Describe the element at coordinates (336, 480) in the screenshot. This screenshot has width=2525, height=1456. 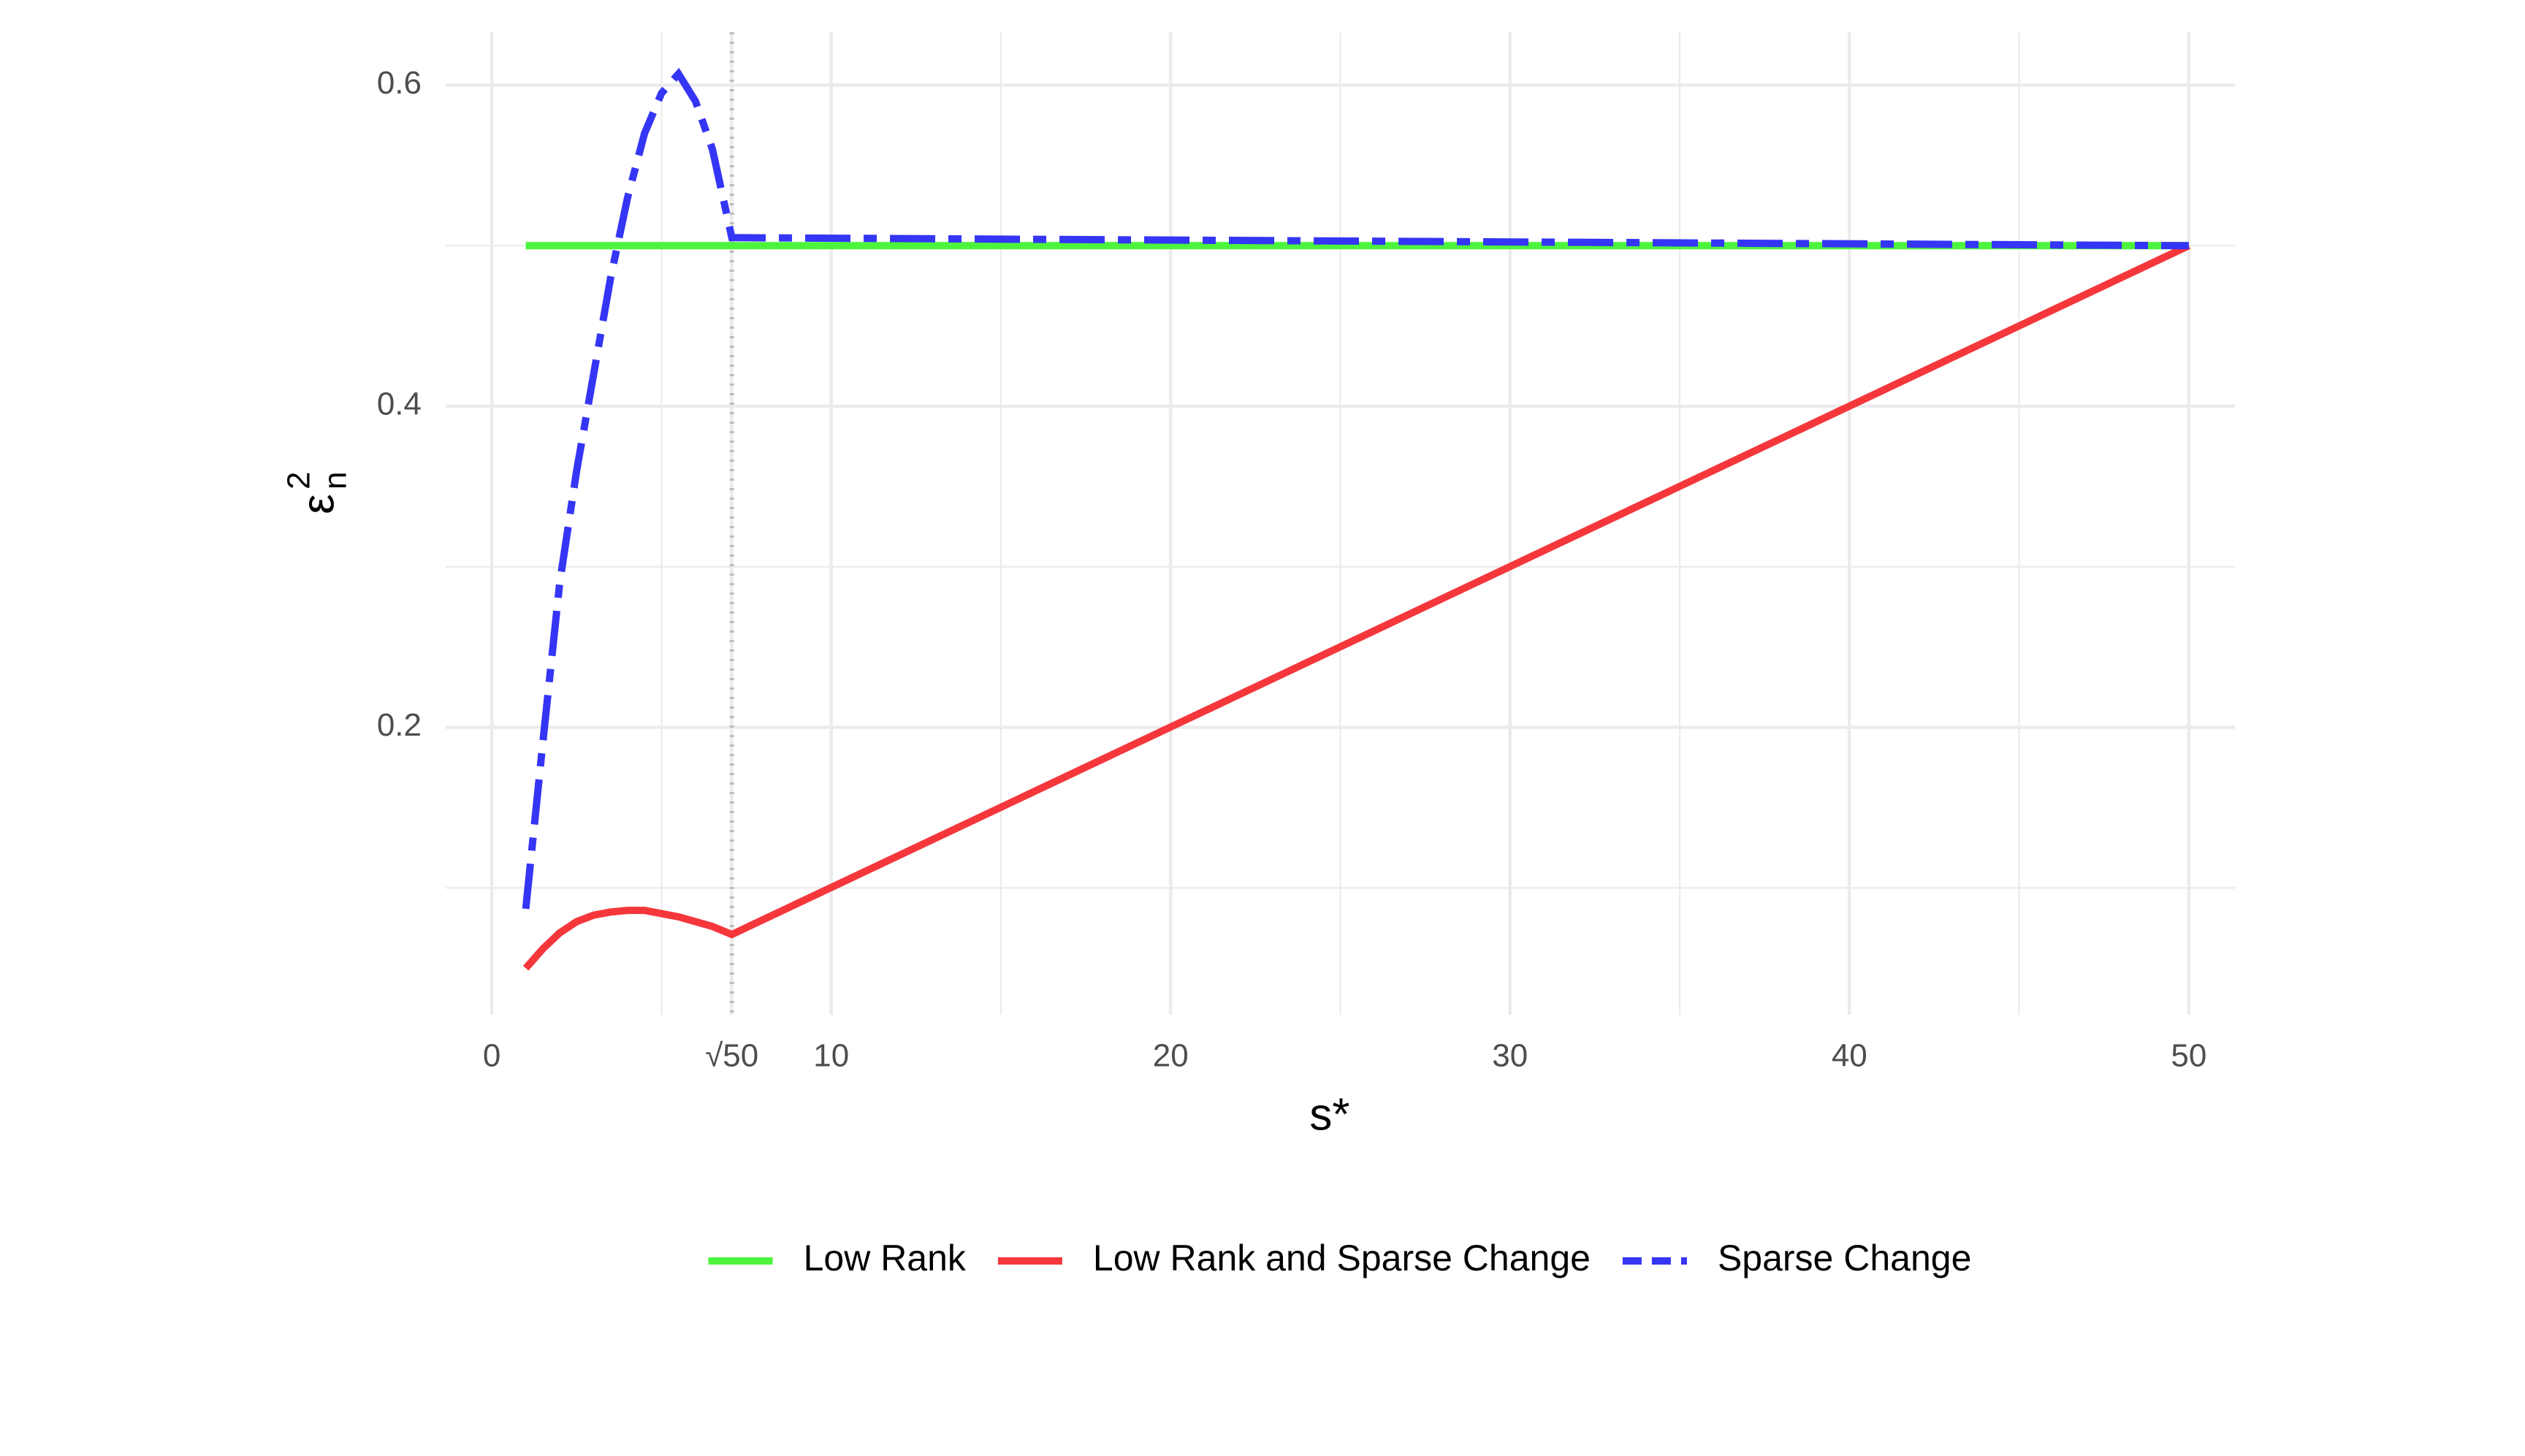
I see `y-axis-title-sub: n` at that location.